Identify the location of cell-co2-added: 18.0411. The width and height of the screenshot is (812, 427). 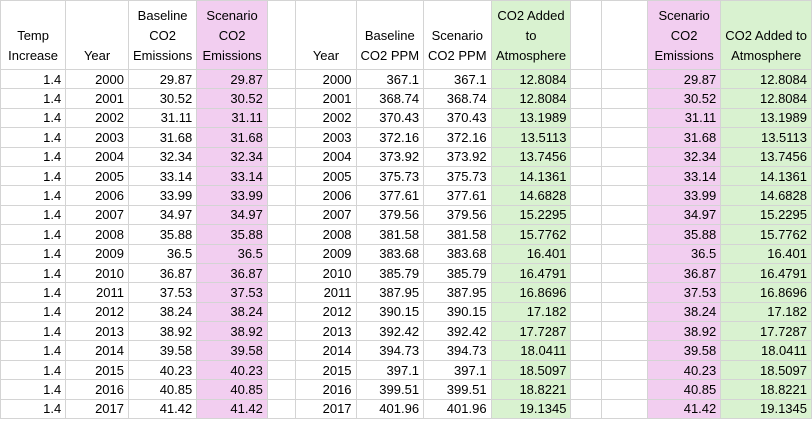
(531, 350).